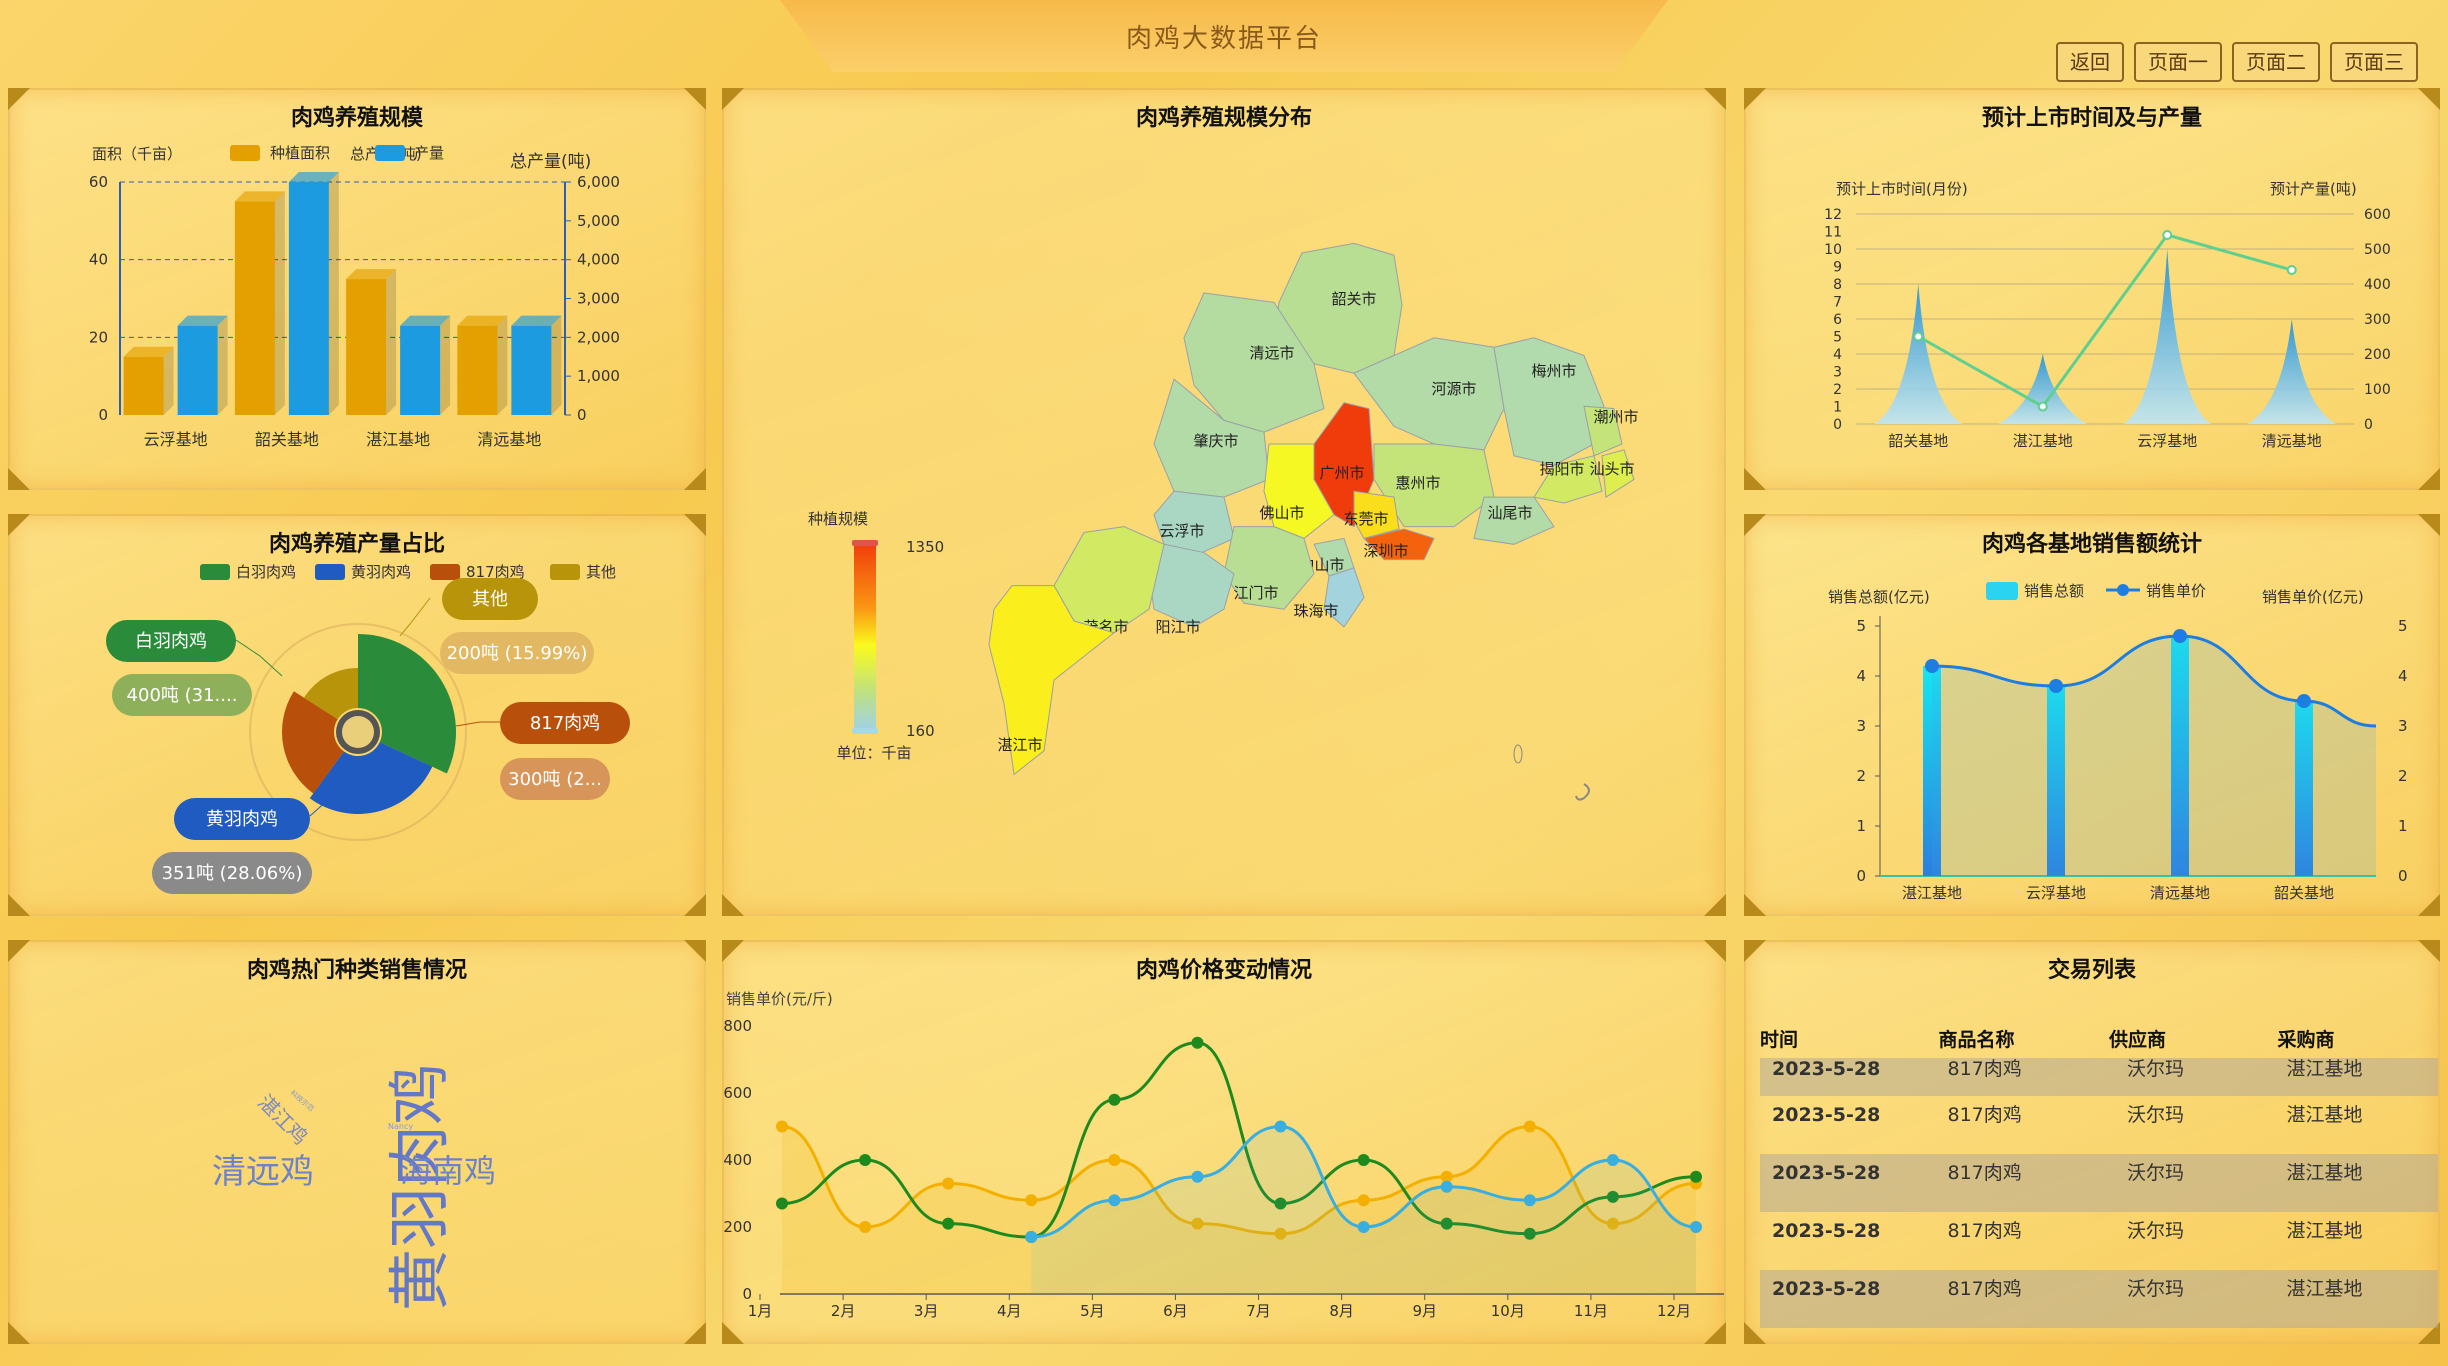  Describe the element at coordinates (356, 970) in the screenshot. I see `panel-title-hot: 肉鸡热门种类销售情况` at that location.